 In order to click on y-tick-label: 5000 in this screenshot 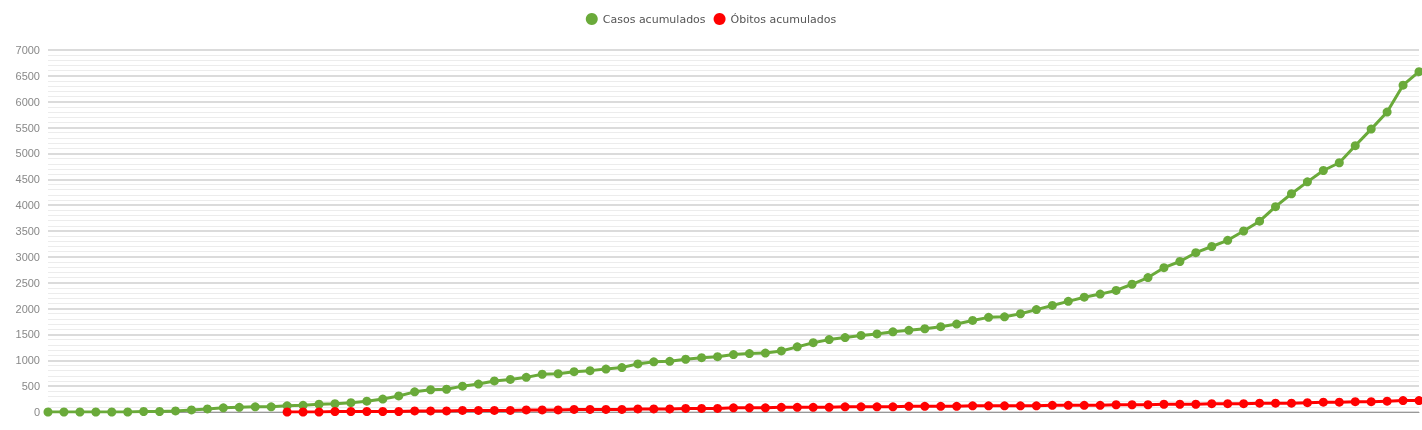, I will do `click(27, 153)`.